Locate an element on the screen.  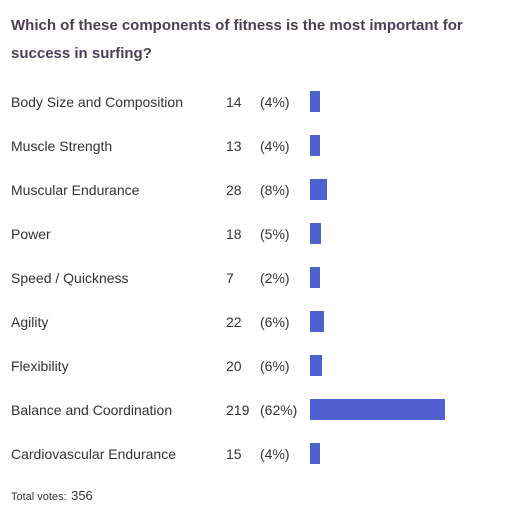
option-label: Balance and Coordination is located at coordinates (92, 410).